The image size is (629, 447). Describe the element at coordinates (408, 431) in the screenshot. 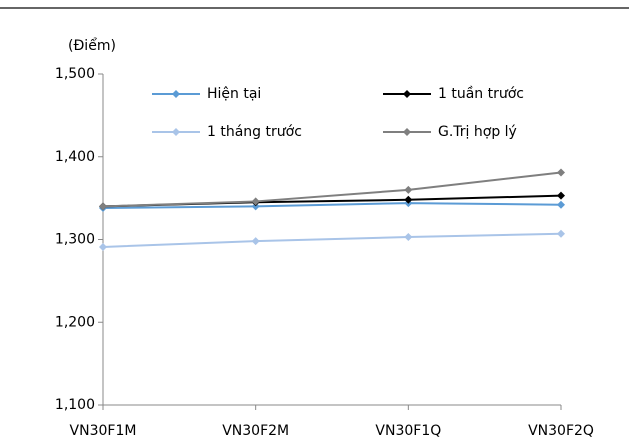

I see `x-tick-label: VN30F1Q` at that location.